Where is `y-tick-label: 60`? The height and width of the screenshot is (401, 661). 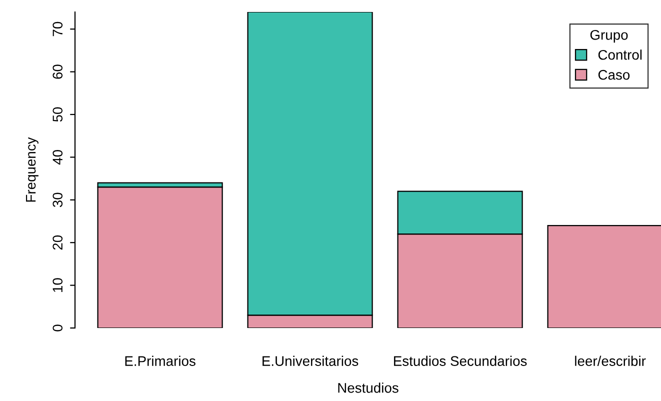 y-tick-label: 60 is located at coordinates (57, 71).